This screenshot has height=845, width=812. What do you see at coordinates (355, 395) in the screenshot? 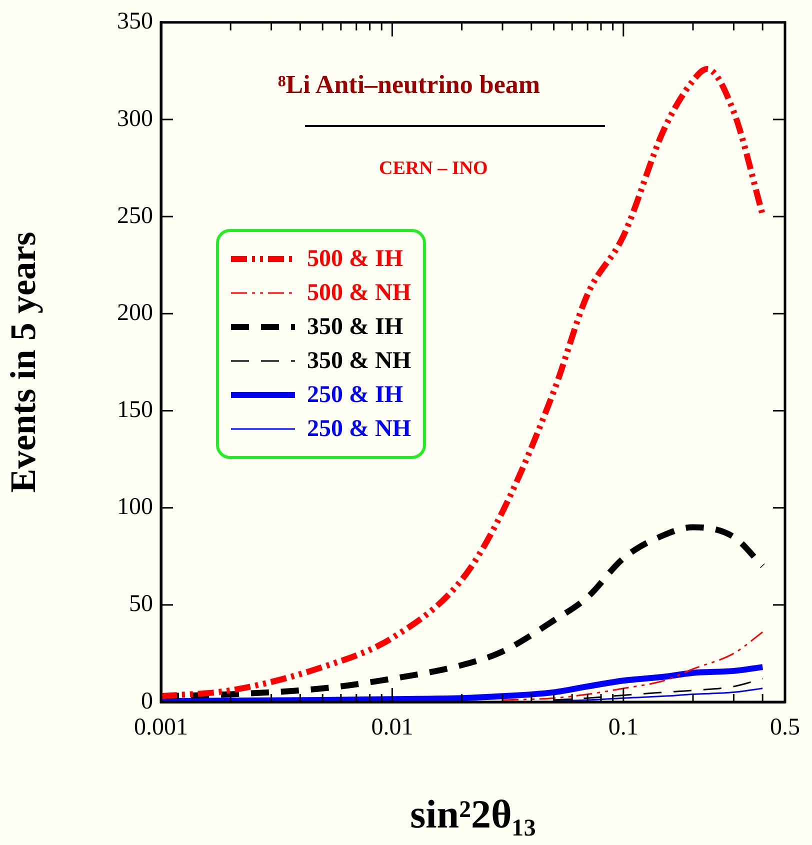
I see `legend-label: 250 & IH` at bounding box center [355, 395].